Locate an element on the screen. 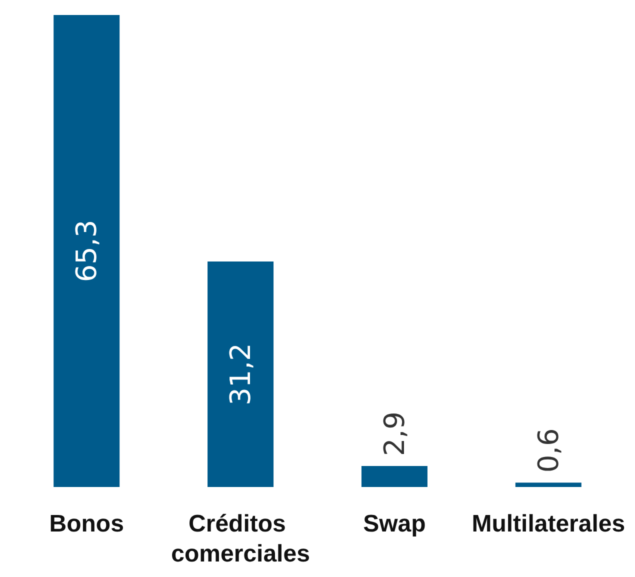  data-label: 31,2 is located at coordinates (241, 374).